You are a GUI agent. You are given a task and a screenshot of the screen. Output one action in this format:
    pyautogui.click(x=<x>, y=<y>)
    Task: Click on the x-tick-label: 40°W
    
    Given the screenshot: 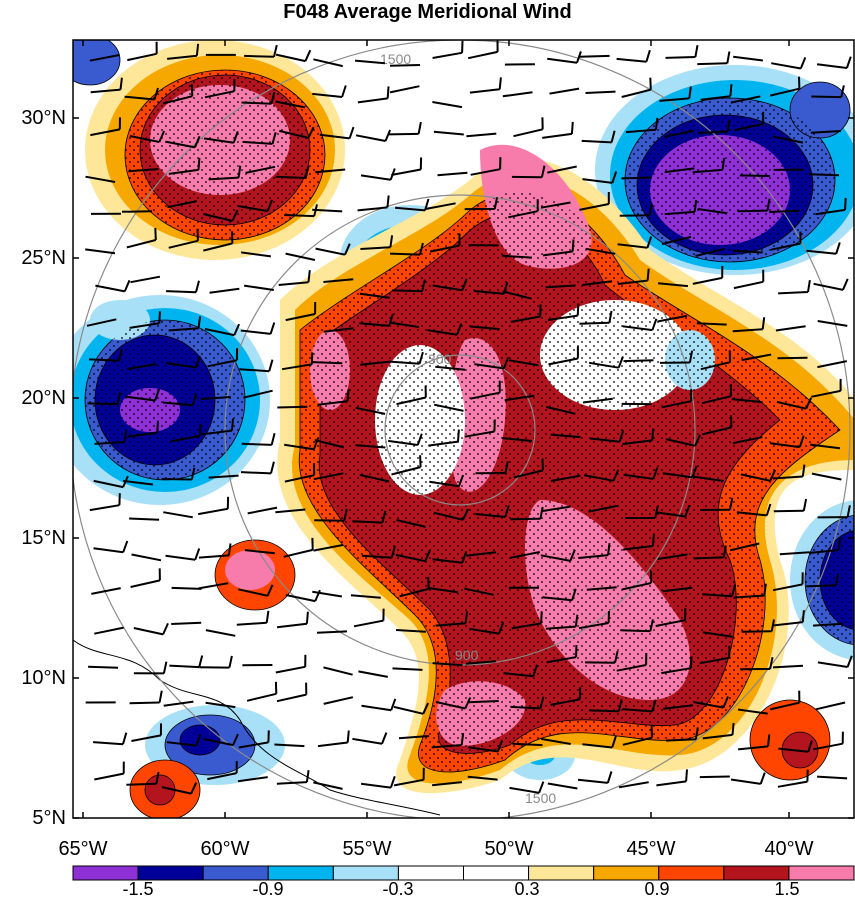 What is the action you would take?
    pyautogui.click(x=788, y=849)
    